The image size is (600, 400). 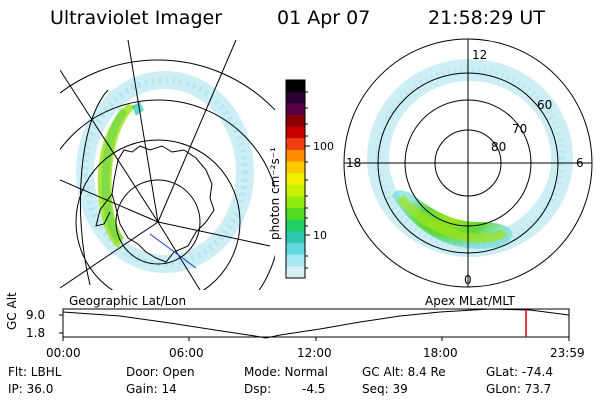 I want to click on dsp-value: -4.5, so click(x=314, y=389).